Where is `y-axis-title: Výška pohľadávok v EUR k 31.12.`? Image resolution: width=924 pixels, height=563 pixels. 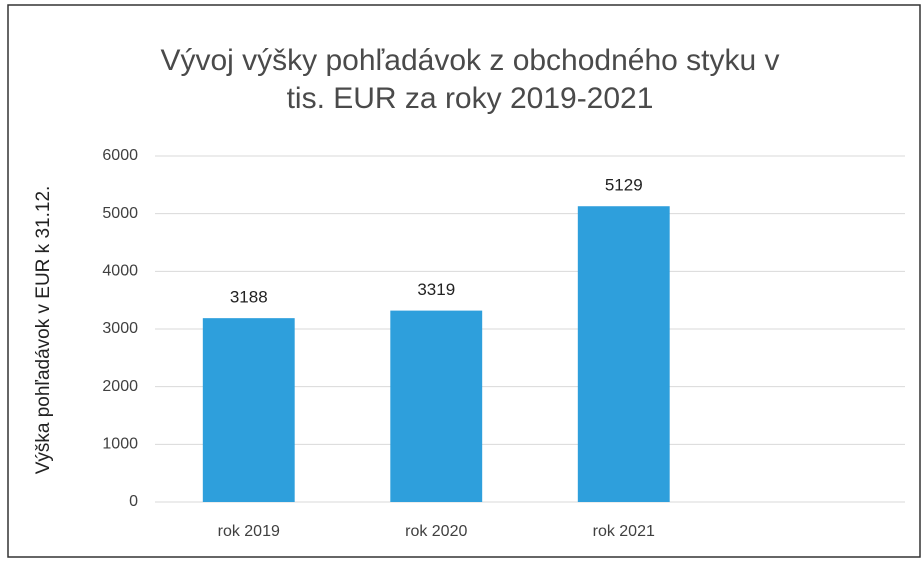 y-axis-title: Výška pohľadávok v EUR k 31.12. is located at coordinates (43, 330).